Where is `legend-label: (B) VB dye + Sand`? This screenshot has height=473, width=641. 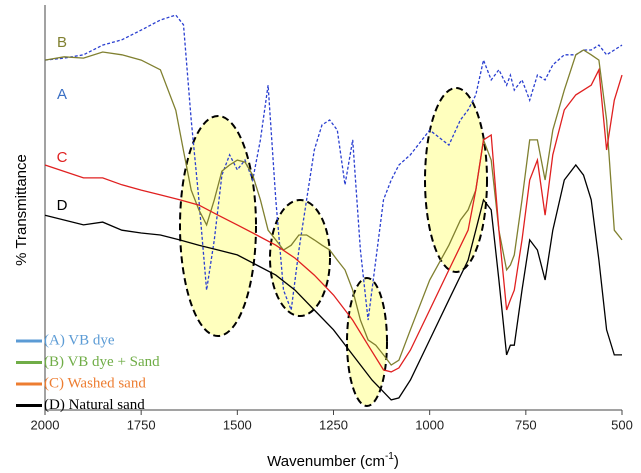
legend-label: (B) VB dye + Sand is located at coordinates (102, 362).